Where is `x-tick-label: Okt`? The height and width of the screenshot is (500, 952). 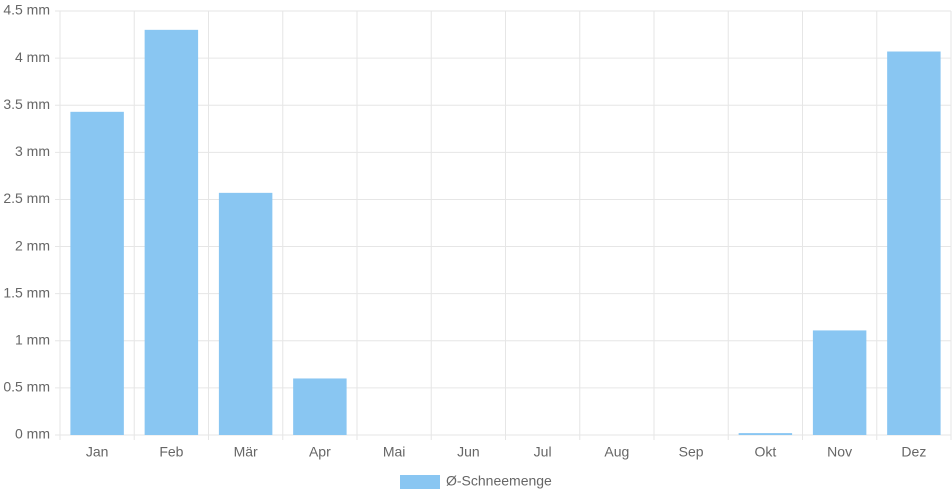
x-tick-label: Okt is located at coordinates (765, 452).